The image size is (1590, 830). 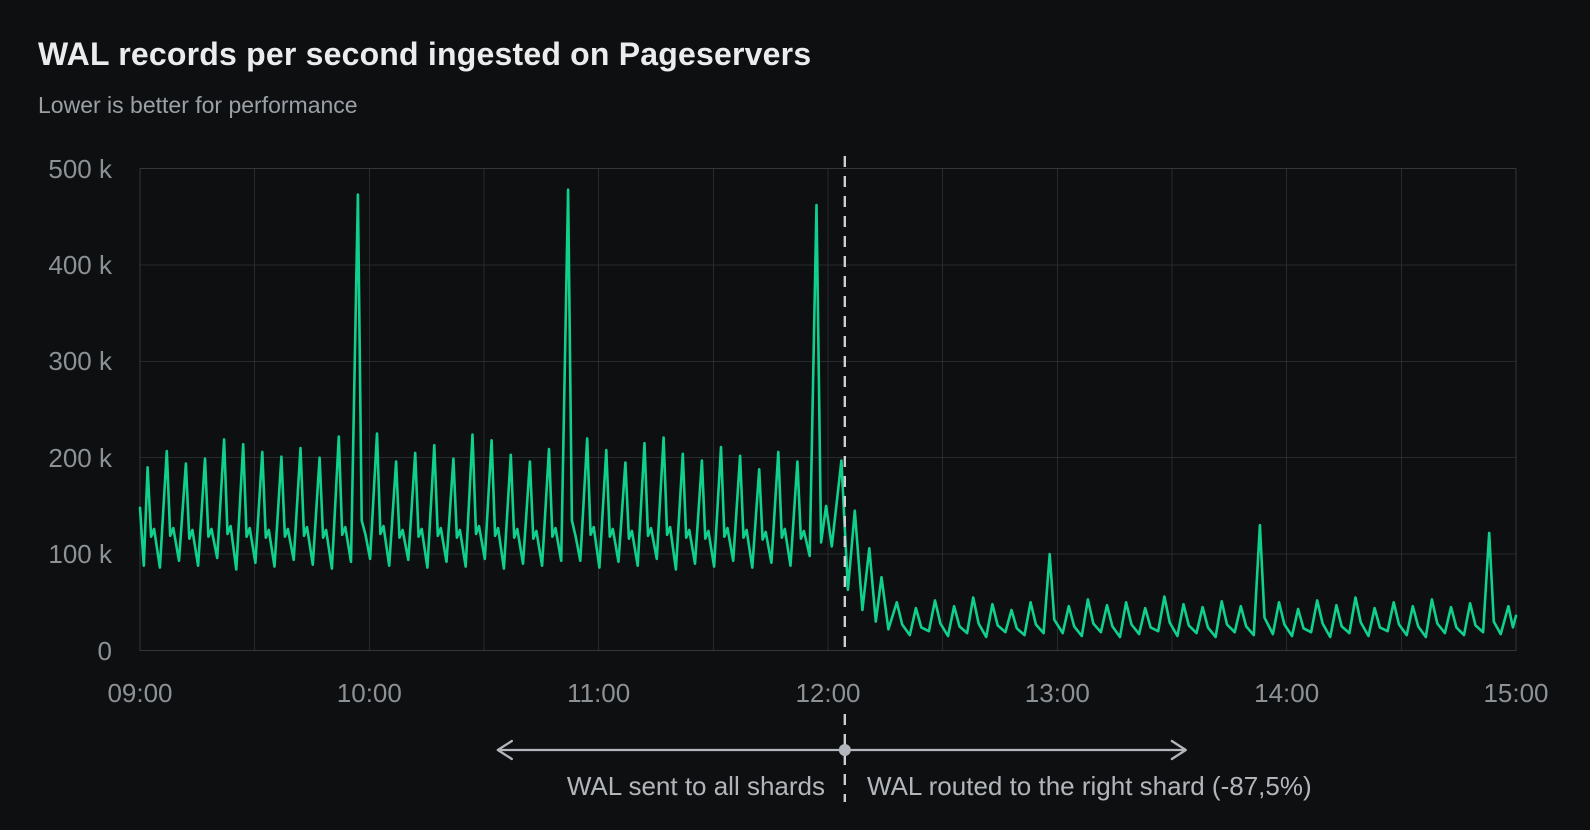 I want to click on x-tick-label: 12:00, so click(x=828, y=693).